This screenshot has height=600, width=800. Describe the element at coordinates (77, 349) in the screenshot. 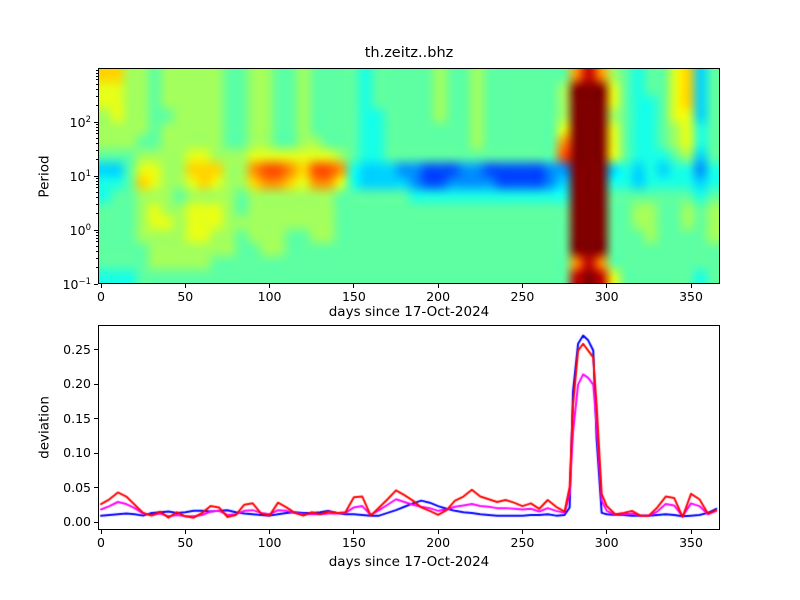

I see `y-tick-label: 0.25` at that location.